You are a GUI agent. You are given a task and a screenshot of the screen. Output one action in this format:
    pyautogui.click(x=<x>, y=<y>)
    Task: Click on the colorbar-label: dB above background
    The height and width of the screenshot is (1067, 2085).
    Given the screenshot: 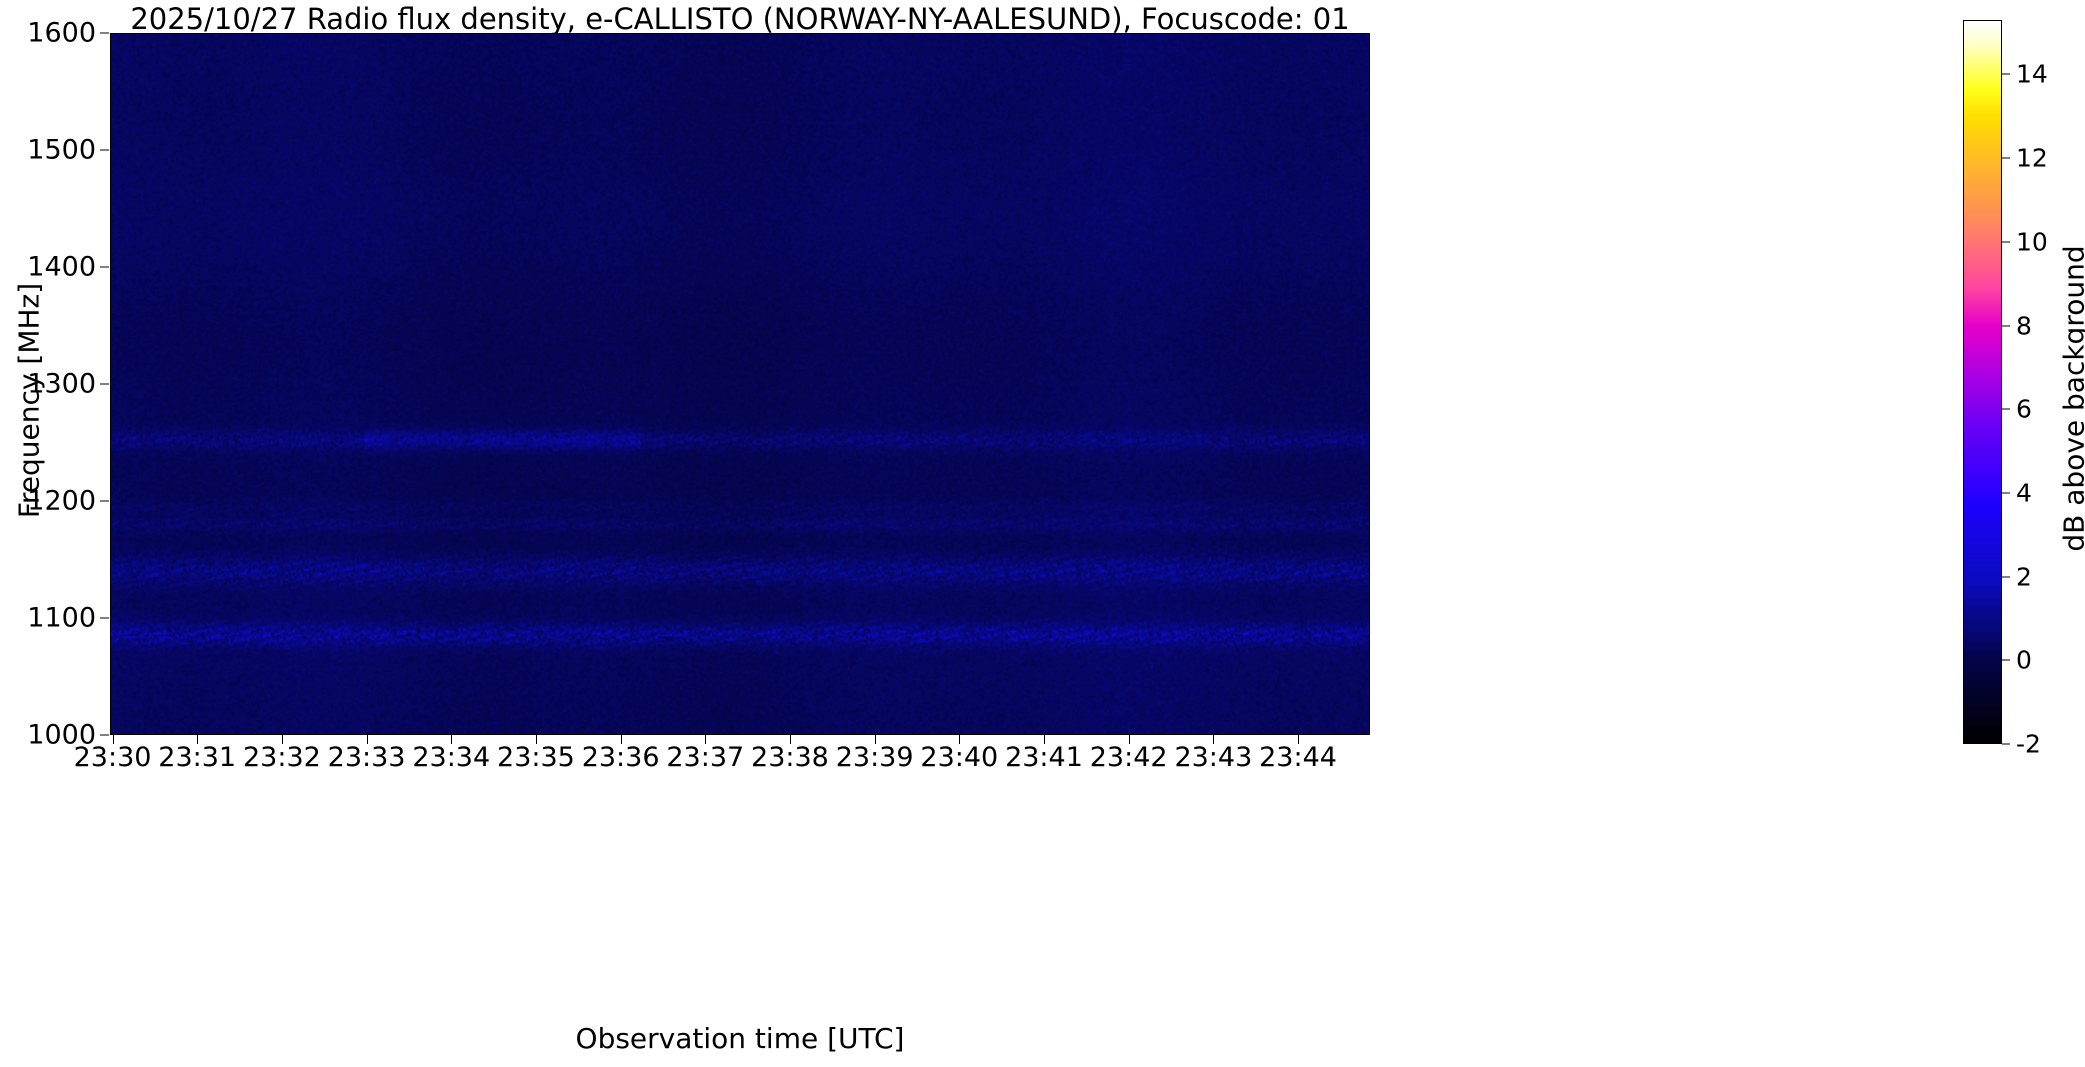 What is the action you would take?
    pyautogui.click(x=2071, y=398)
    